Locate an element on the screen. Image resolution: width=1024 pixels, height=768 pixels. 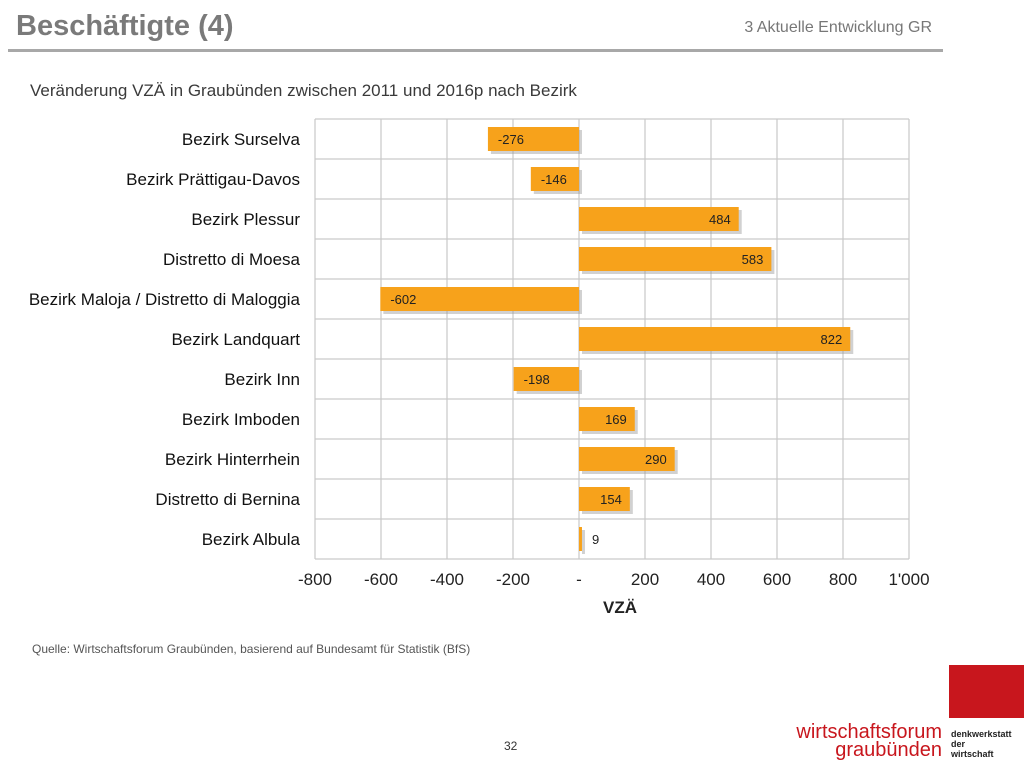
x-tick-label: -800 is located at coordinates (315, 579).